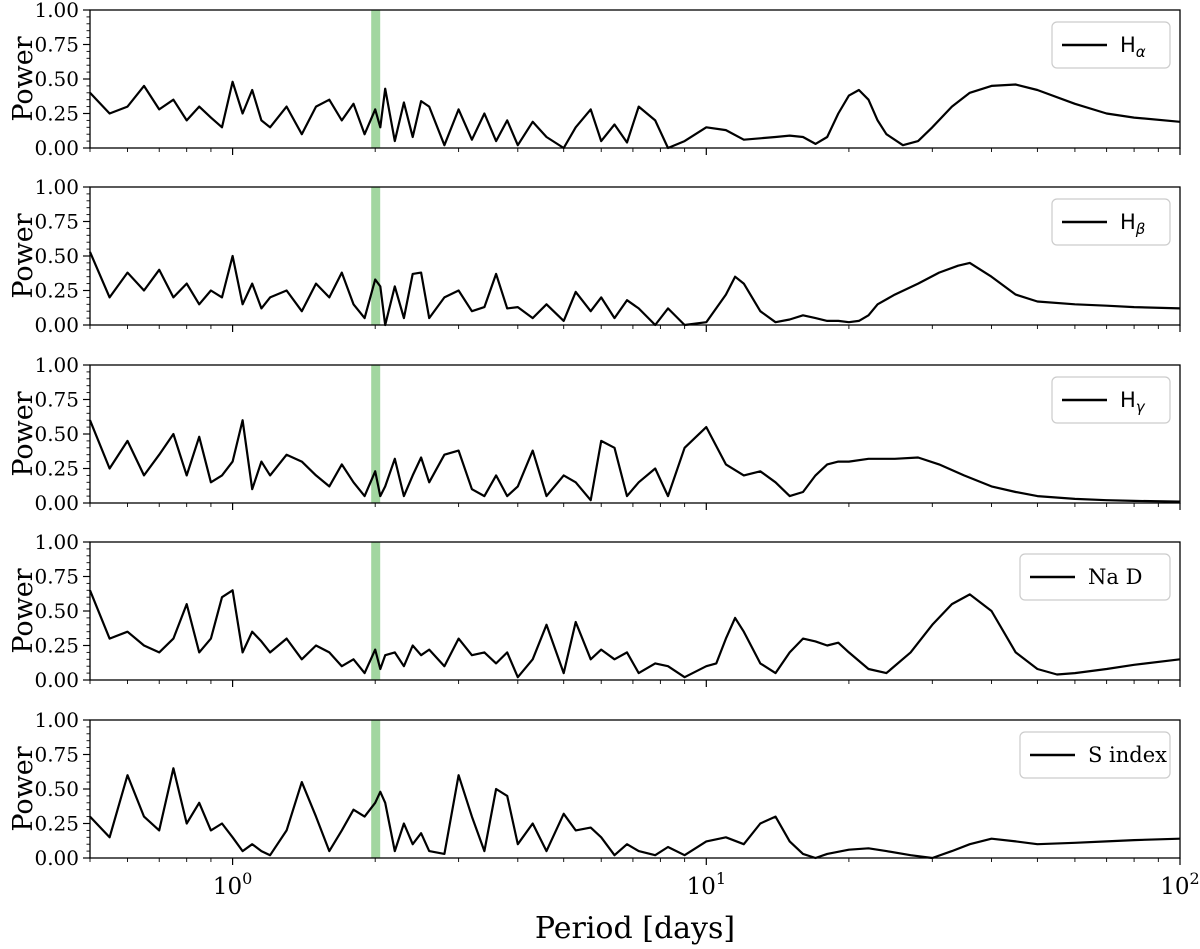 The width and height of the screenshot is (1200, 949). What do you see at coordinates (232, 884) in the screenshot?
I see `x-tick-label: 10⁰` at bounding box center [232, 884].